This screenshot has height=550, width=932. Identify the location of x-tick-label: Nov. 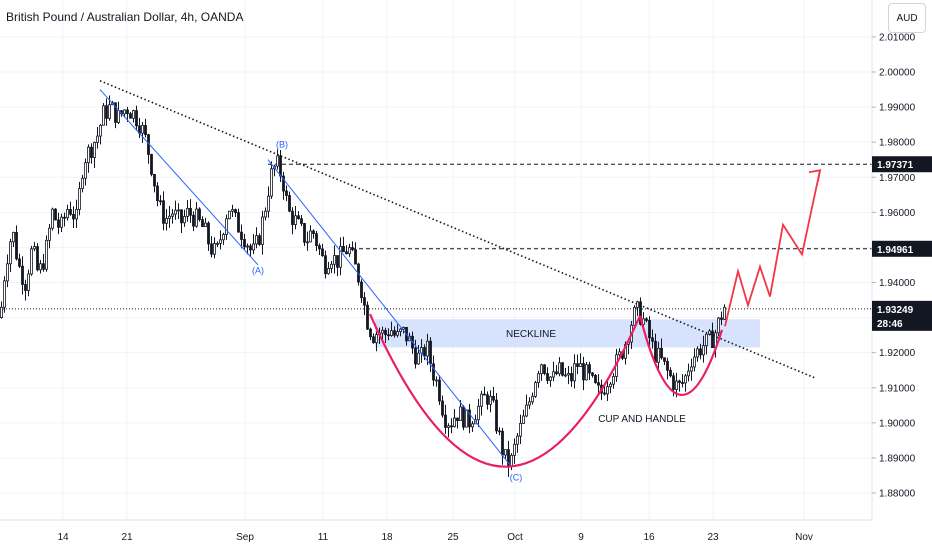
(804, 537).